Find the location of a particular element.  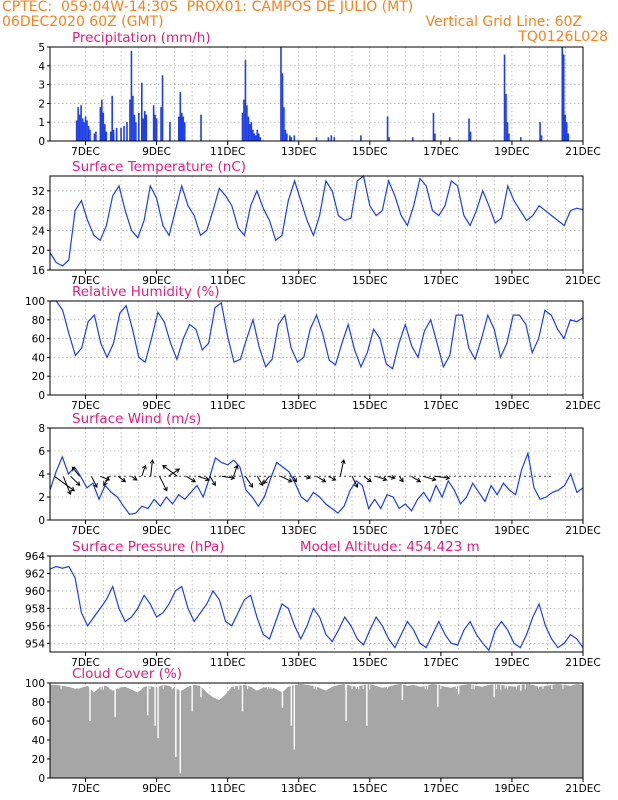

panel-title: Surface Pressure (hPa) is located at coordinates (148, 547).